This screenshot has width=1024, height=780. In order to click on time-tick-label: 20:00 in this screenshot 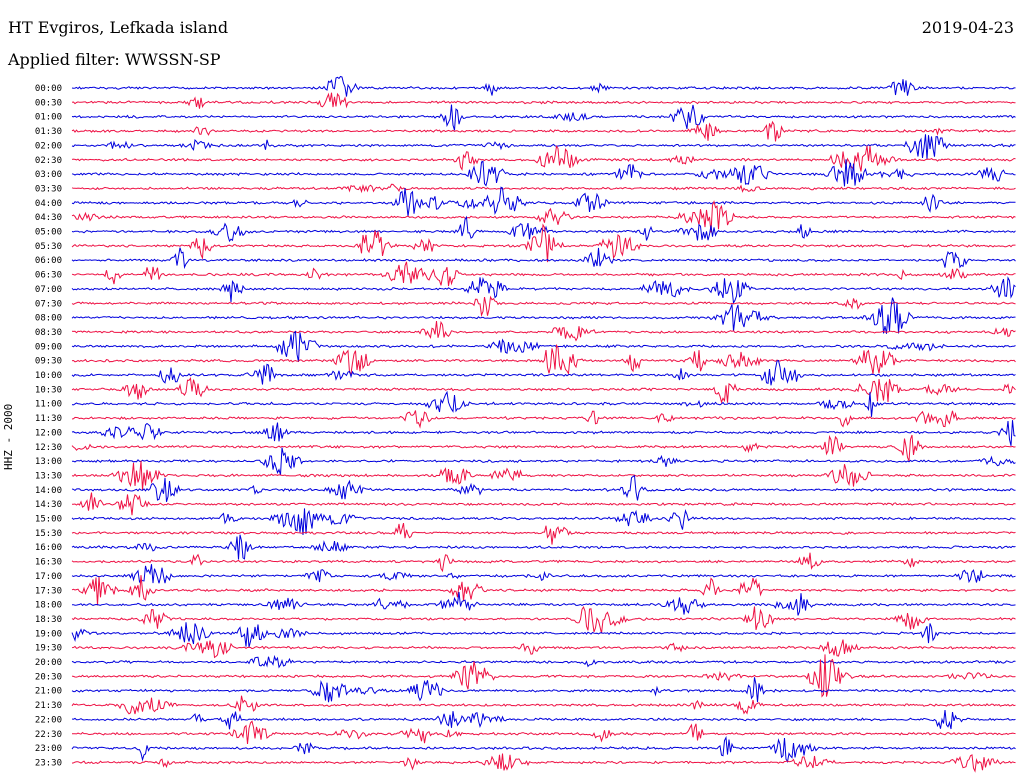, I will do `click(48, 663)`.